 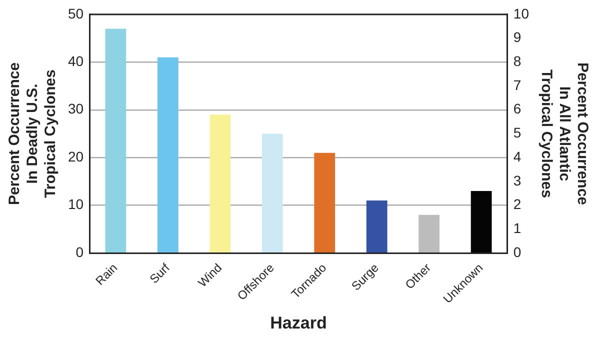 What do you see at coordinates (521, 13) in the screenshot?
I see `y2-tick-label: 10` at bounding box center [521, 13].